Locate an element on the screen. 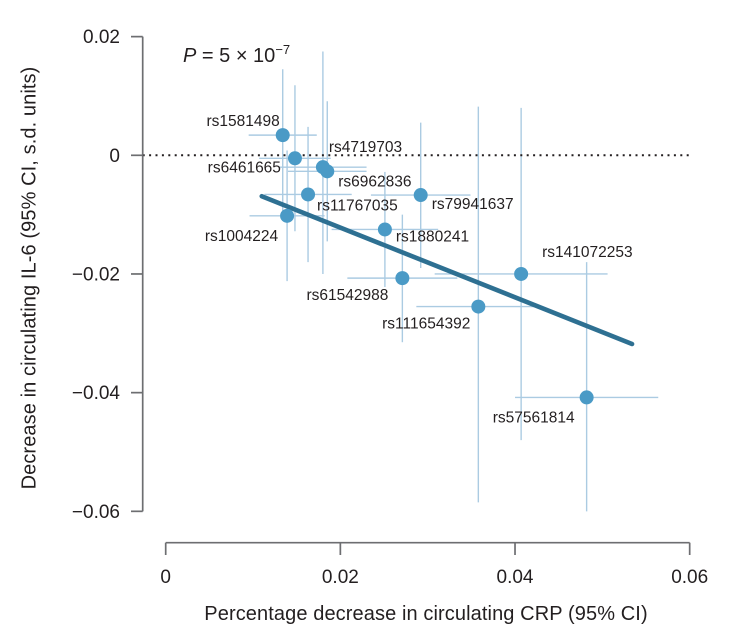  data-point-rs1581498 is located at coordinates (282, 135).